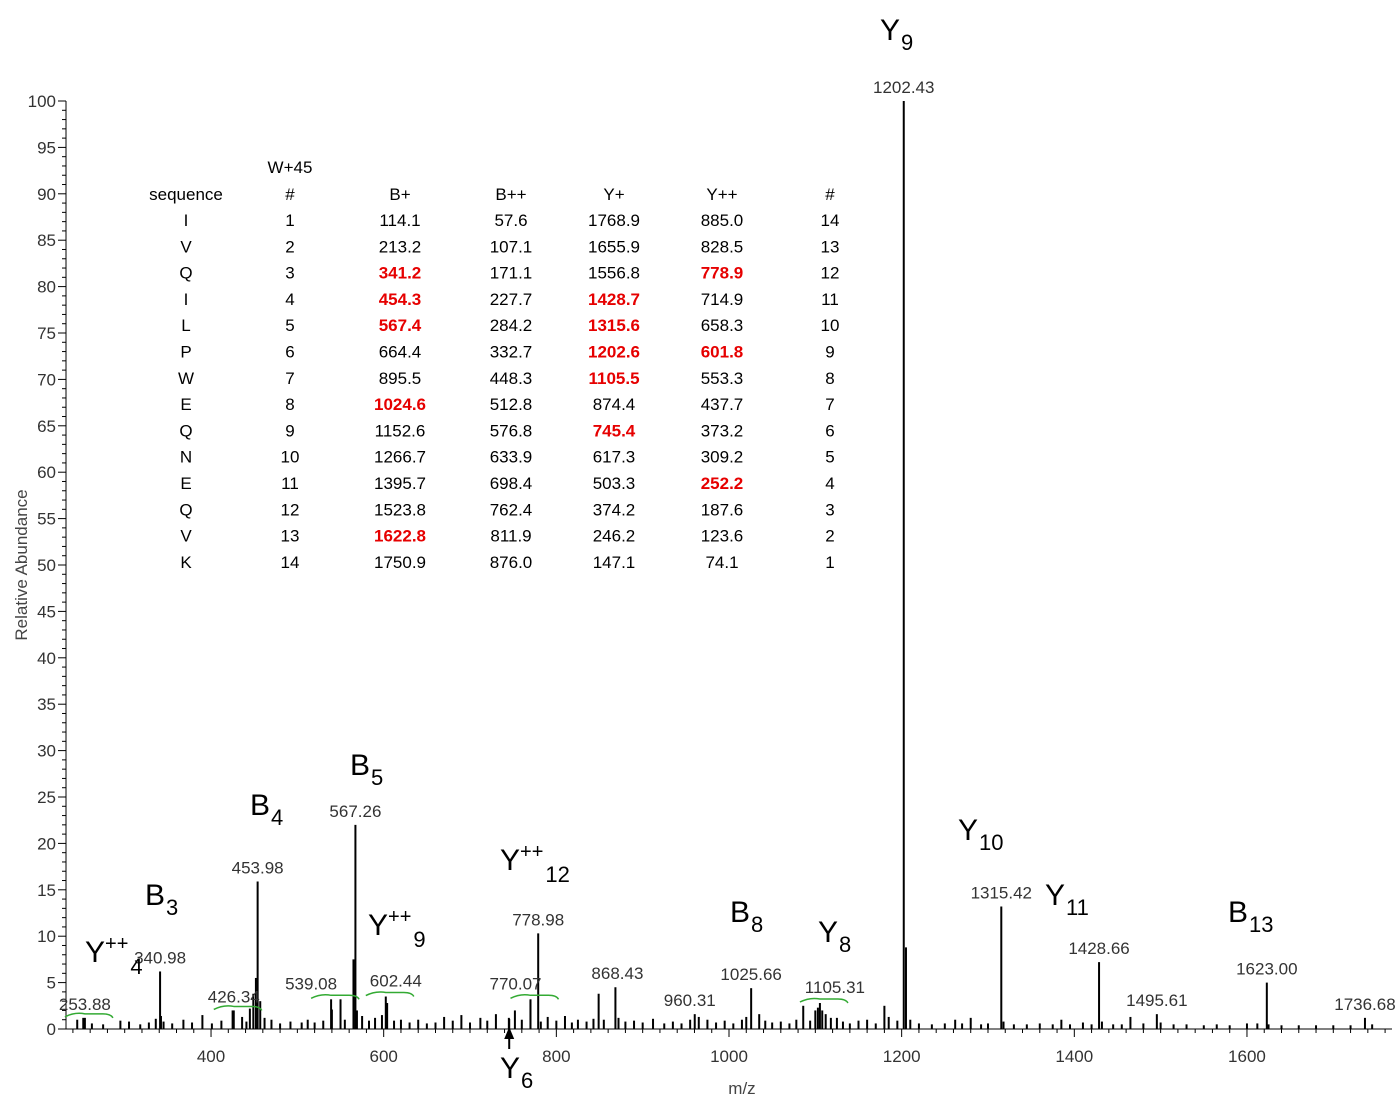  Describe the element at coordinates (1364, 1004) in the screenshot. I see `peak-label: 1736.68` at that location.